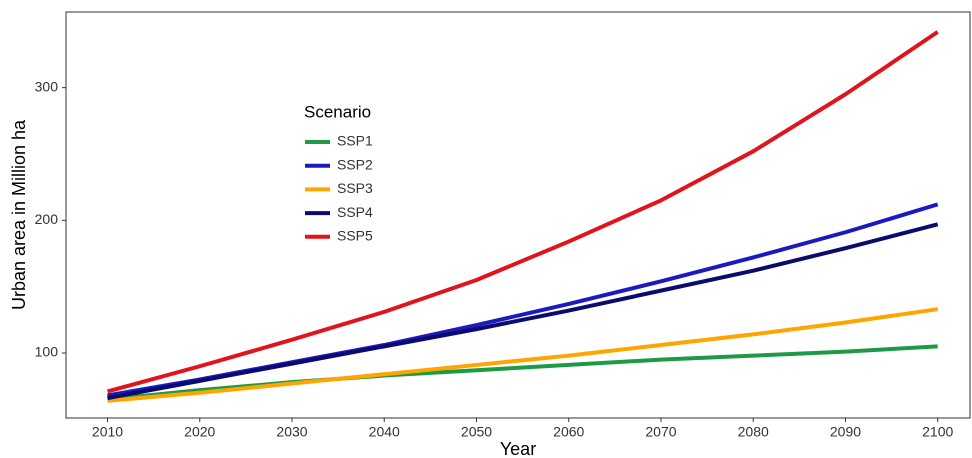 This screenshot has height=458, width=972. What do you see at coordinates (476, 432) in the screenshot?
I see `x-tick-label: 2050` at bounding box center [476, 432].